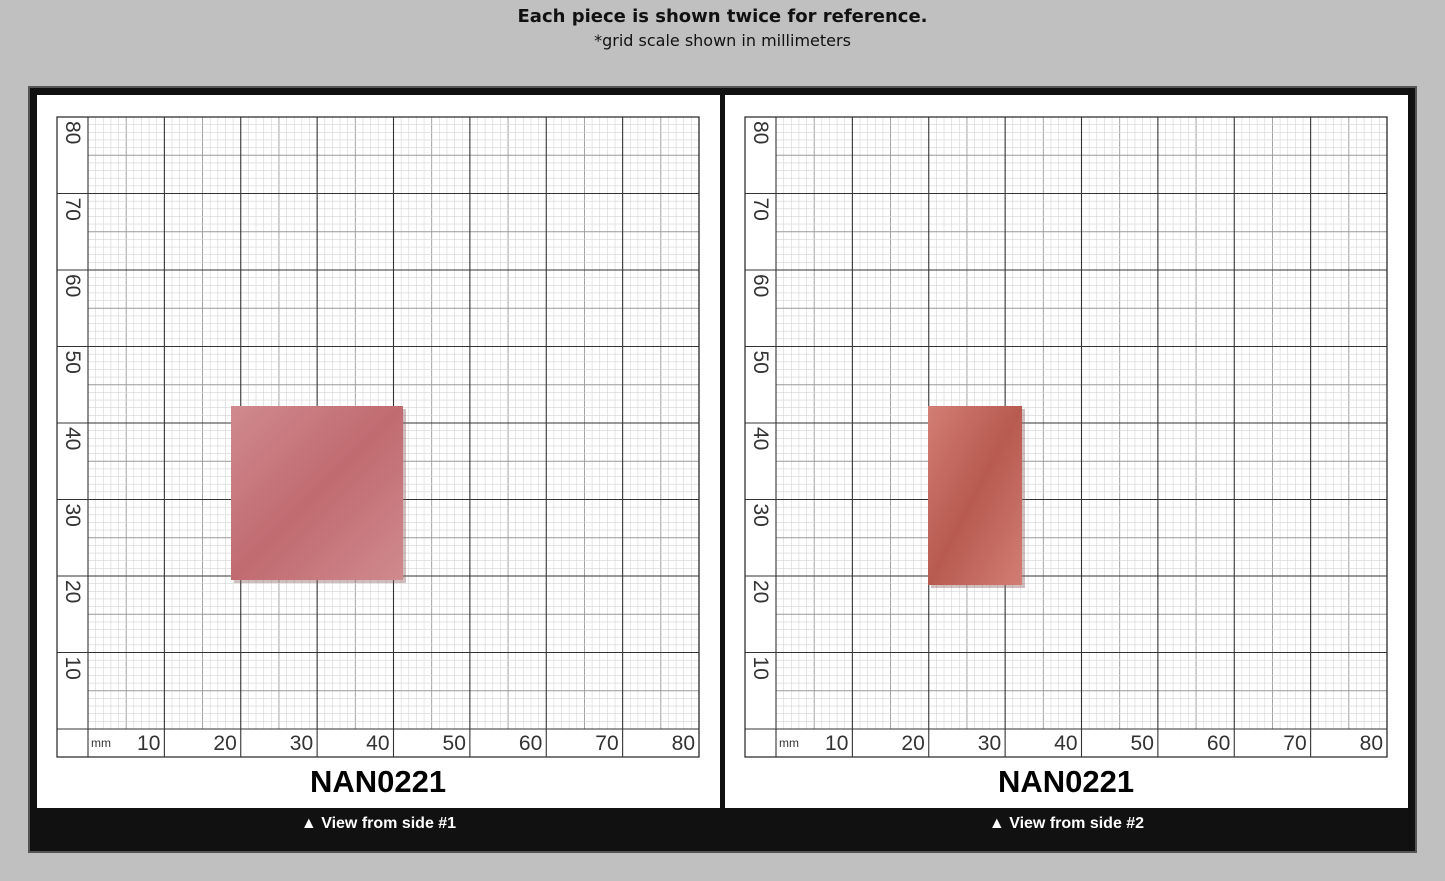 This screenshot has height=881, width=1445. Describe the element at coordinates (378, 823) in the screenshot. I see `caption: ▲ View from side #1` at that location.